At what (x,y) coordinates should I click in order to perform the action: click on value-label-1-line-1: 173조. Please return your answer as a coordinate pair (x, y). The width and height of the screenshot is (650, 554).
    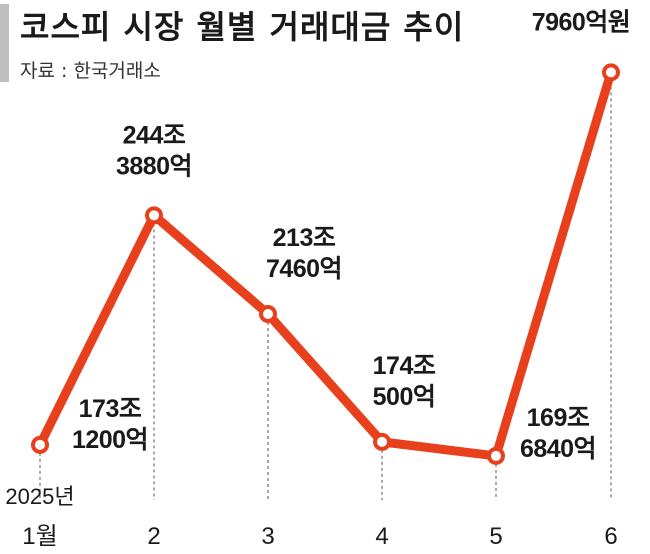
    Looking at the image, I should click on (110, 409).